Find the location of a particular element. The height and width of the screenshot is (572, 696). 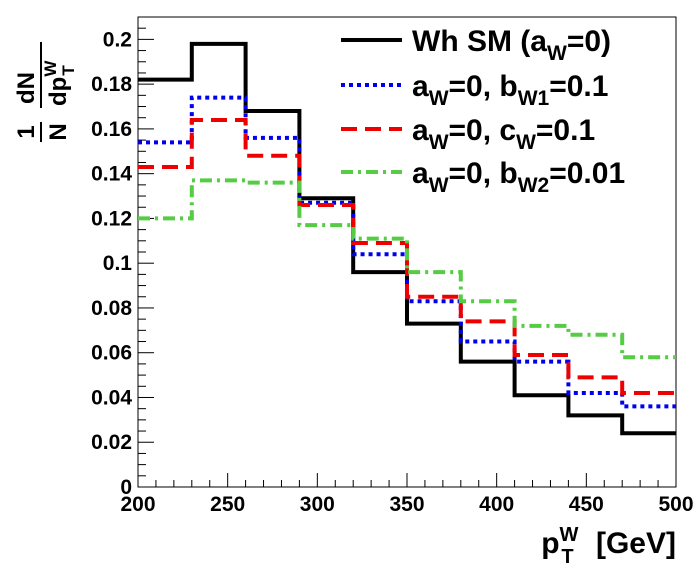

y-title-prefix-numerator: 1 is located at coordinates (26, 131).